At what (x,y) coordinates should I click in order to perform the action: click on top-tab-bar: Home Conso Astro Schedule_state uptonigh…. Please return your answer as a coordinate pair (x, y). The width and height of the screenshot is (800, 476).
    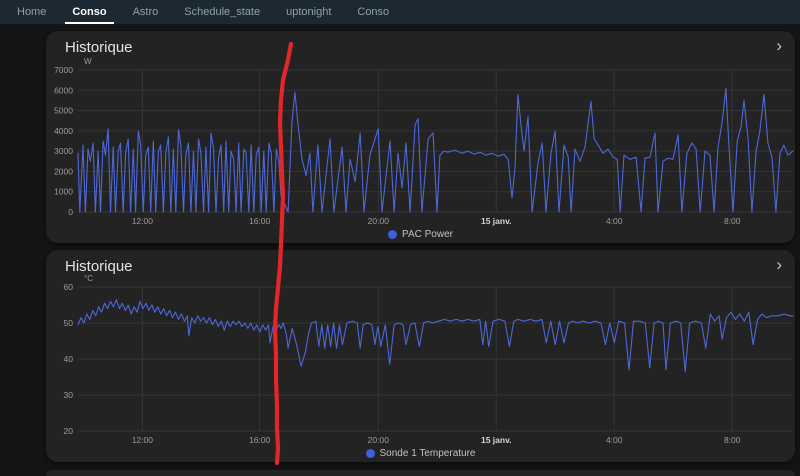
    Looking at the image, I should click on (400, 12).